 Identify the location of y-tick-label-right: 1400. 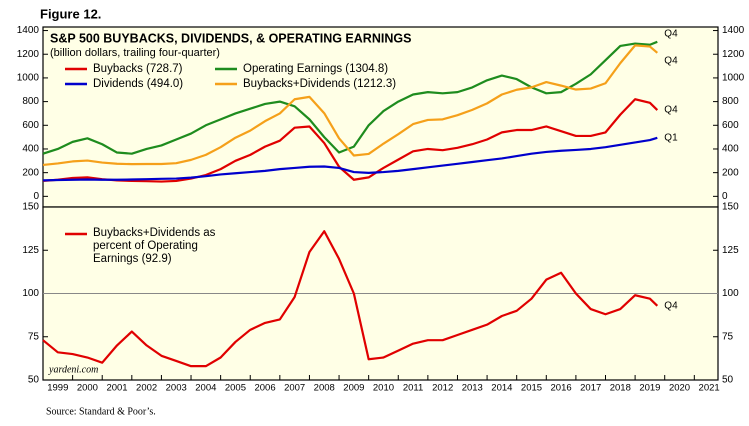
(733, 30).